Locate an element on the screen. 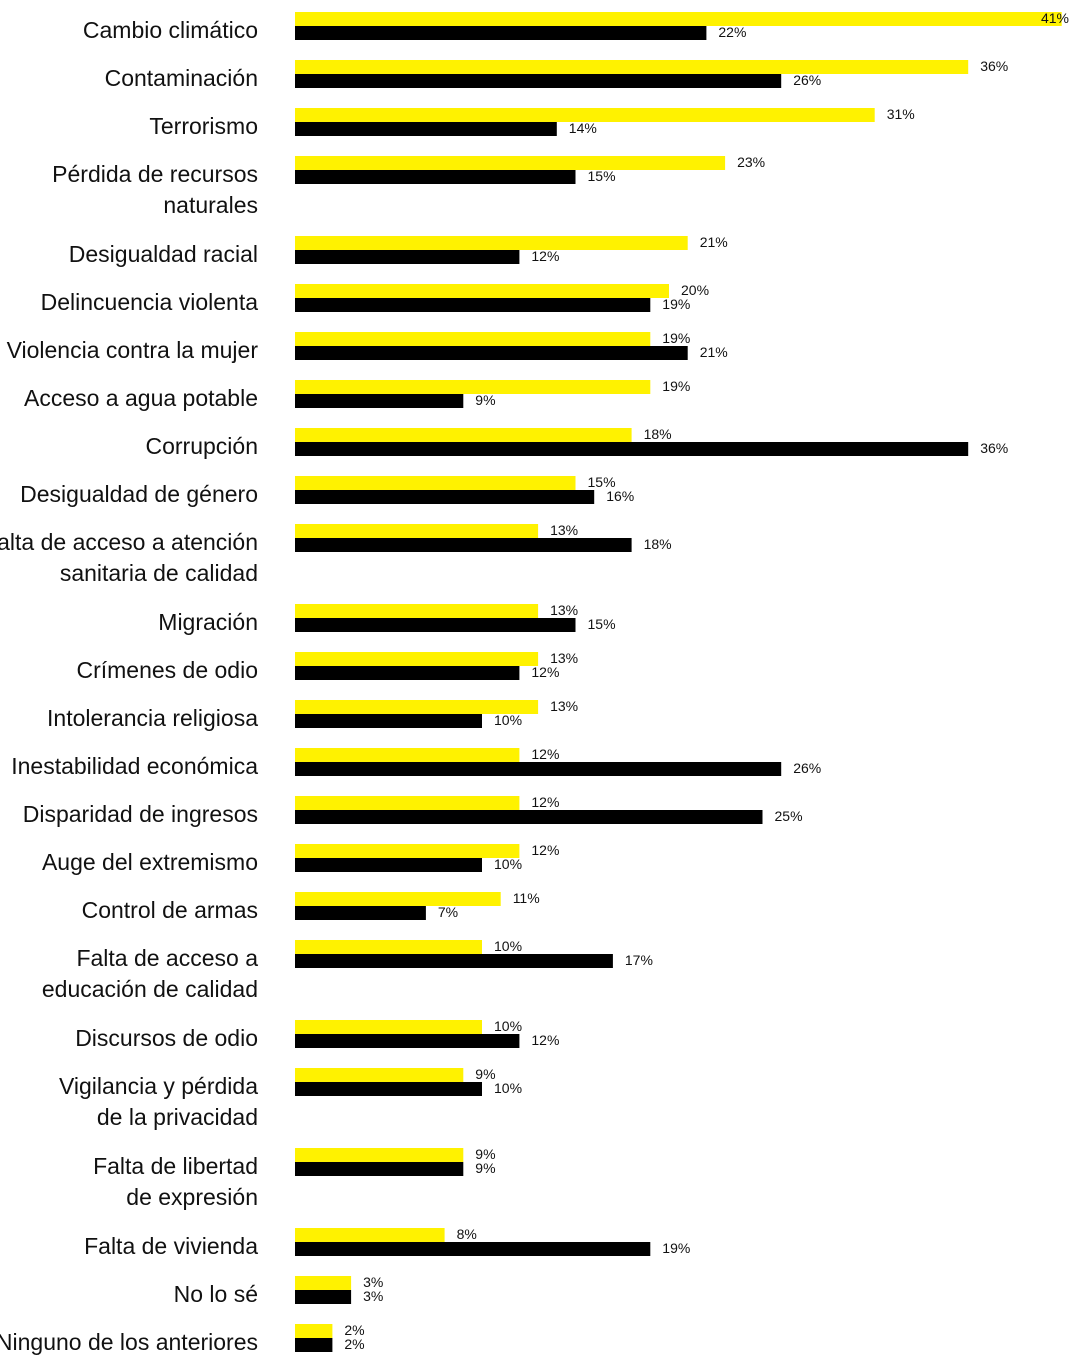  row-auge-del-extremismo: Auge del extremismo 12% 10% is located at coordinates (300, 858).